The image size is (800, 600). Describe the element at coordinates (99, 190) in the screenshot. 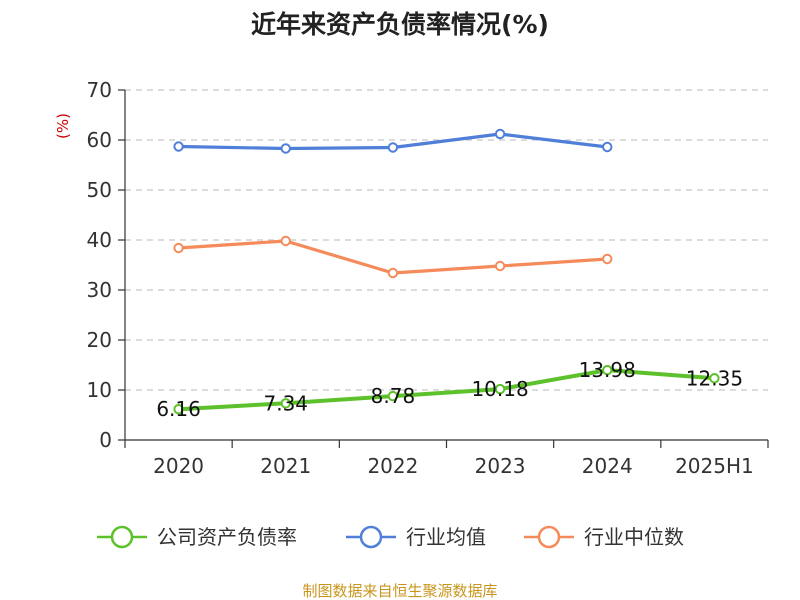

I see `y-tick-label: 50` at that location.